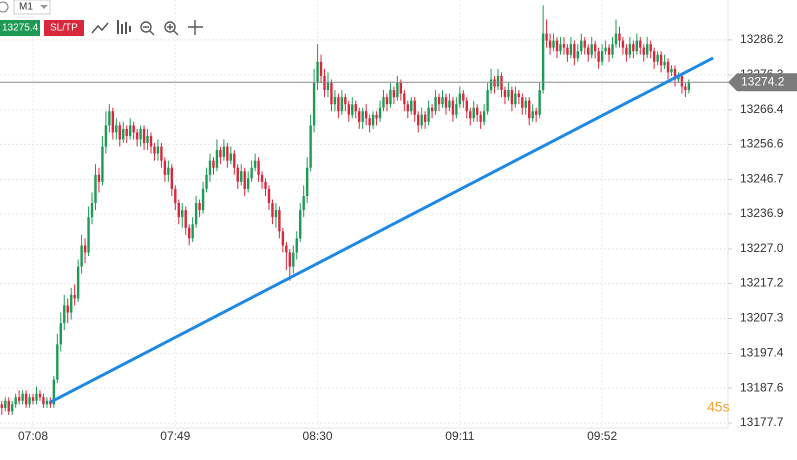 The image size is (797, 460). I want to click on y-tick-label: 13266.4, so click(762, 109).